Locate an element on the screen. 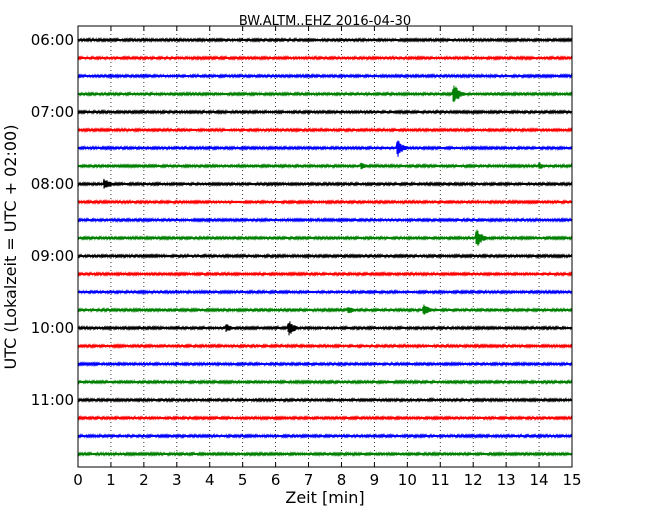  y-tick-label: 10:00 is located at coordinates (52, 328).